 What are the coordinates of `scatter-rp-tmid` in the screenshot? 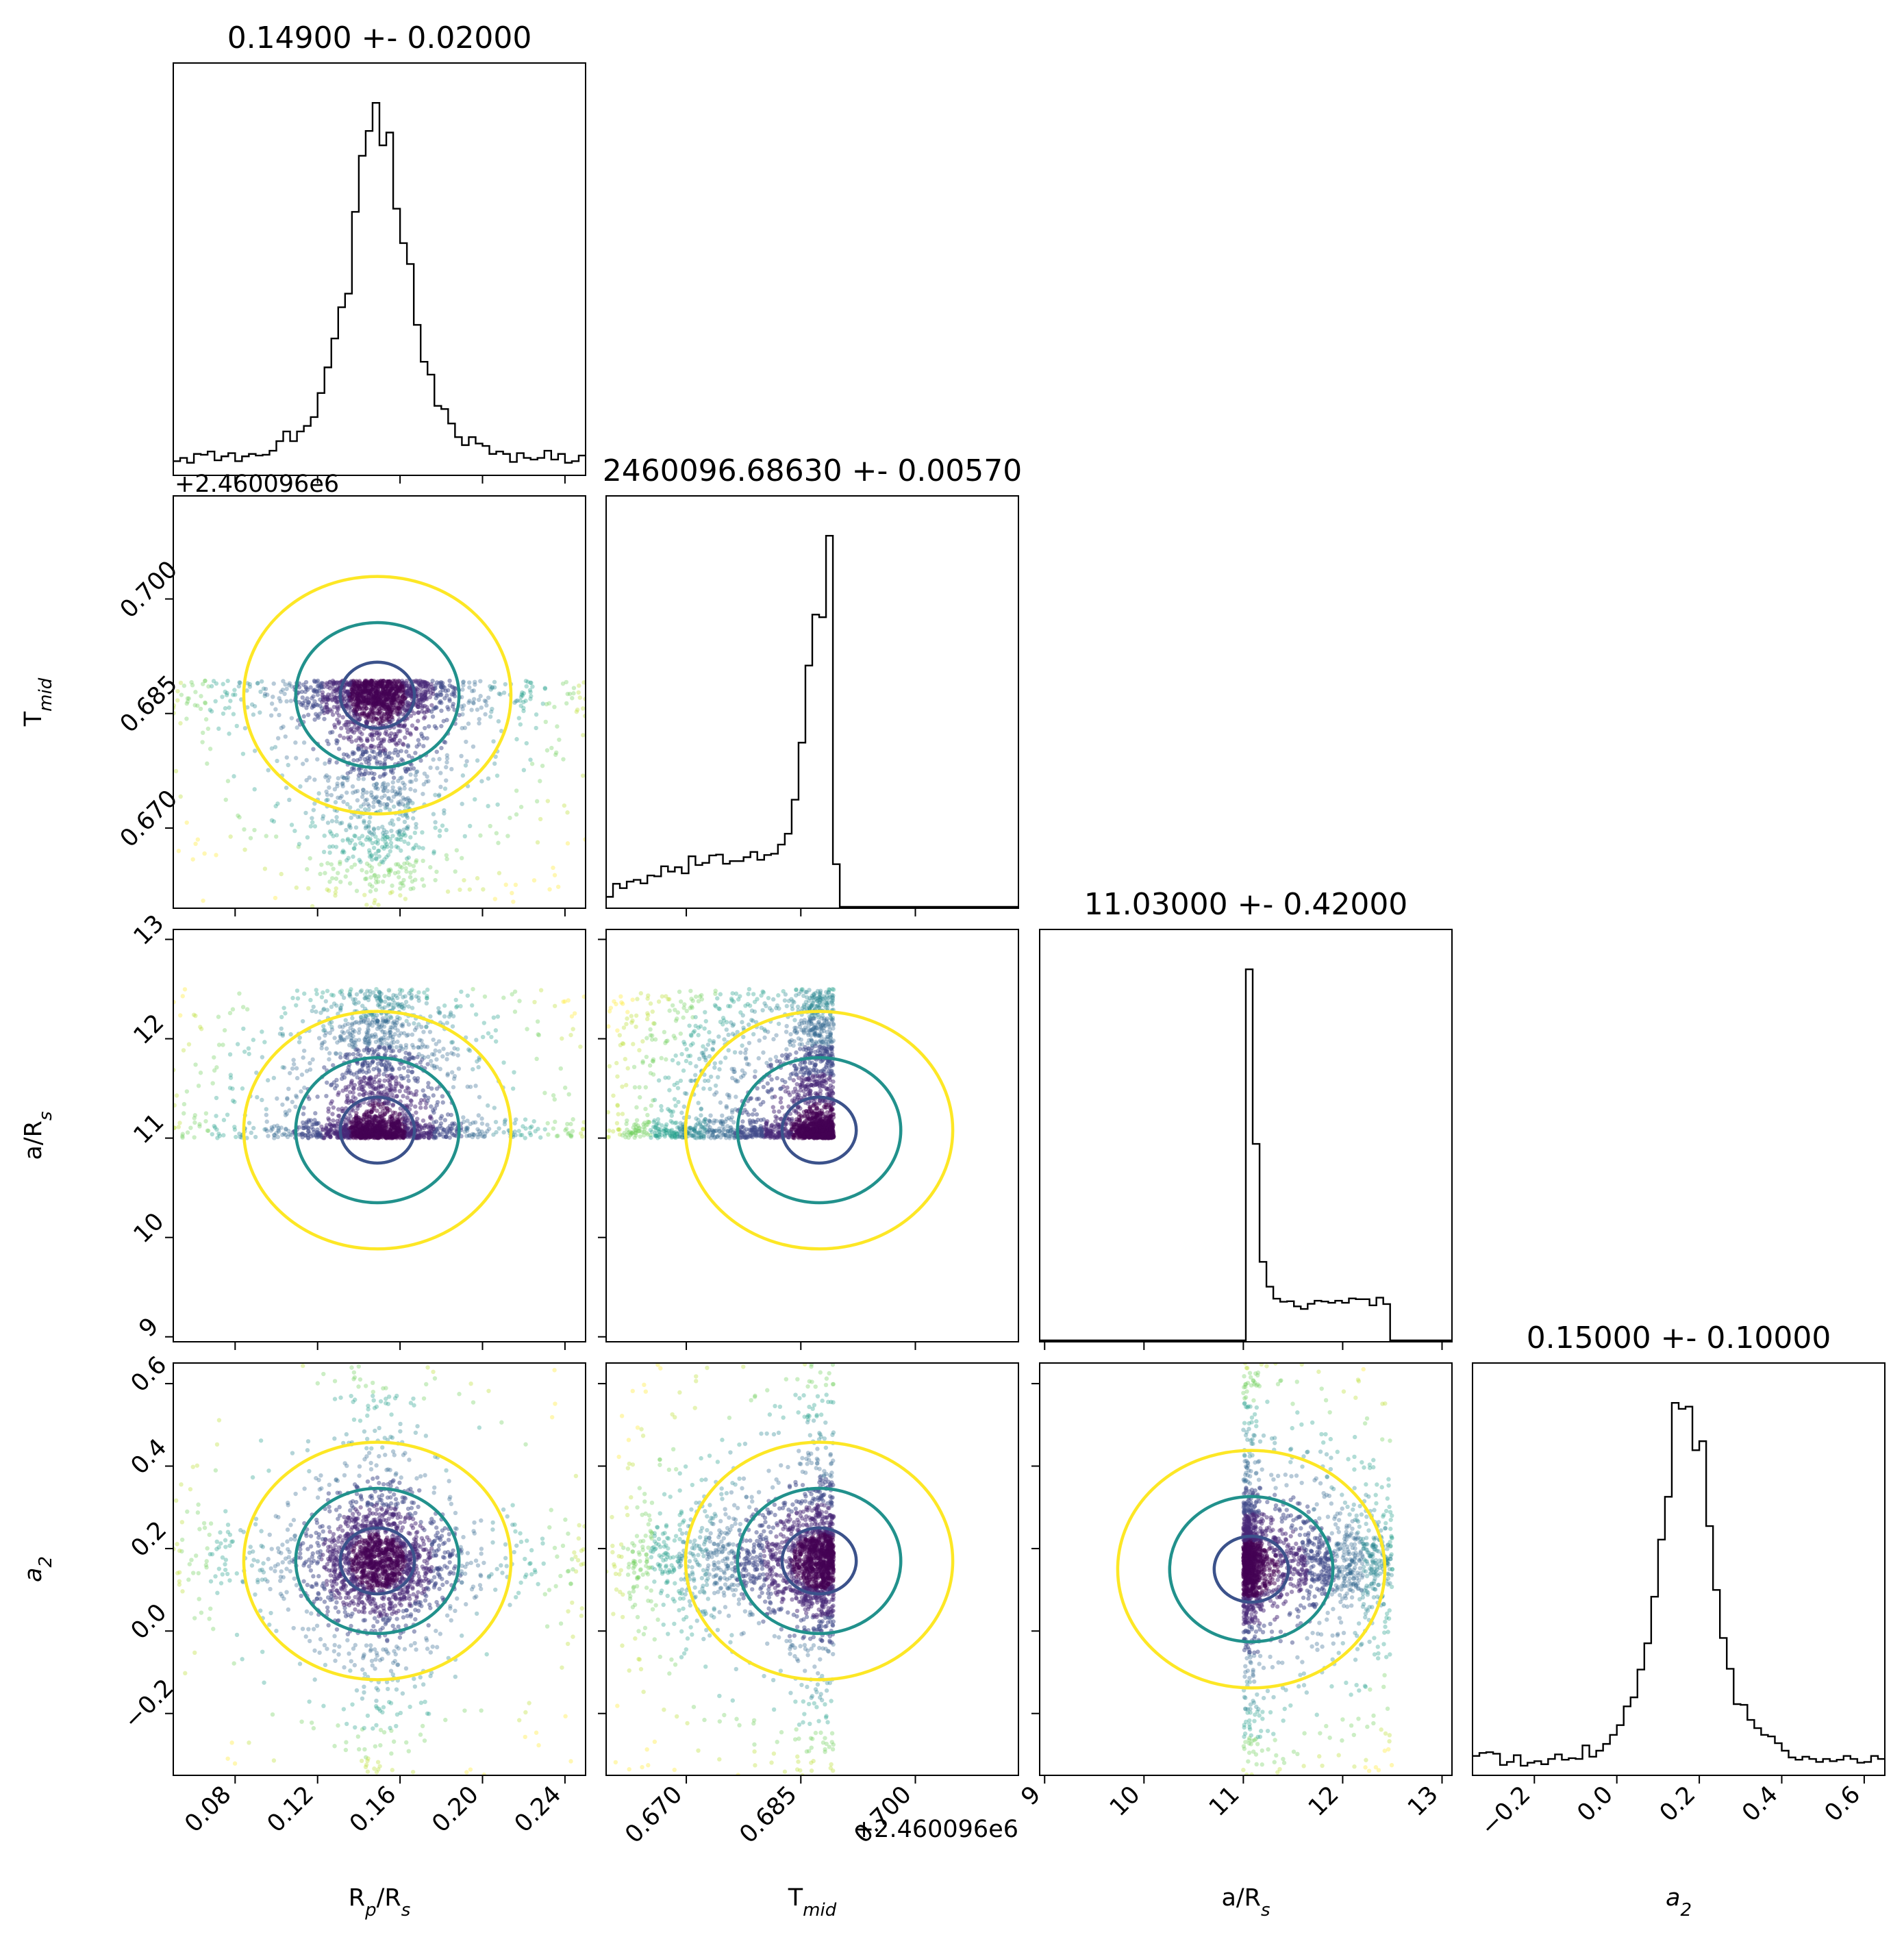 It's located at (379, 741).